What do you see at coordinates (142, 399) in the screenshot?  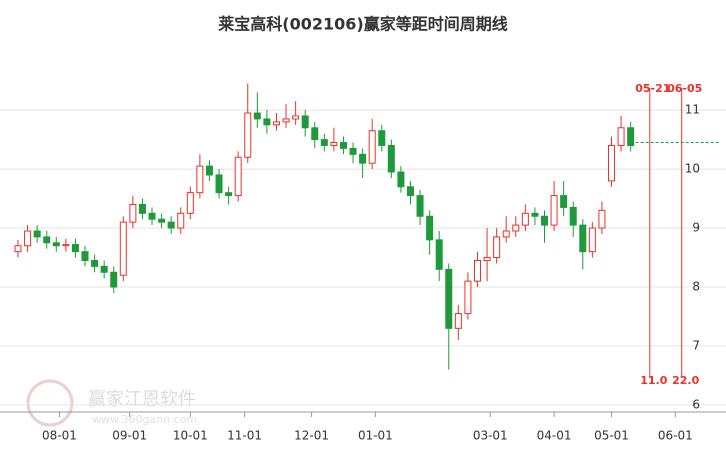 I see `watermark-name: 赢家江恩软件` at bounding box center [142, 399].